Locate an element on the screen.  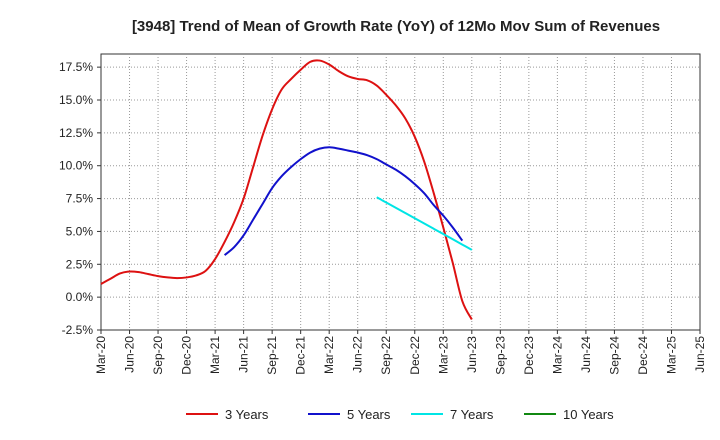
x-tick-label: Mar-25 is located at coordinates (671, 355).